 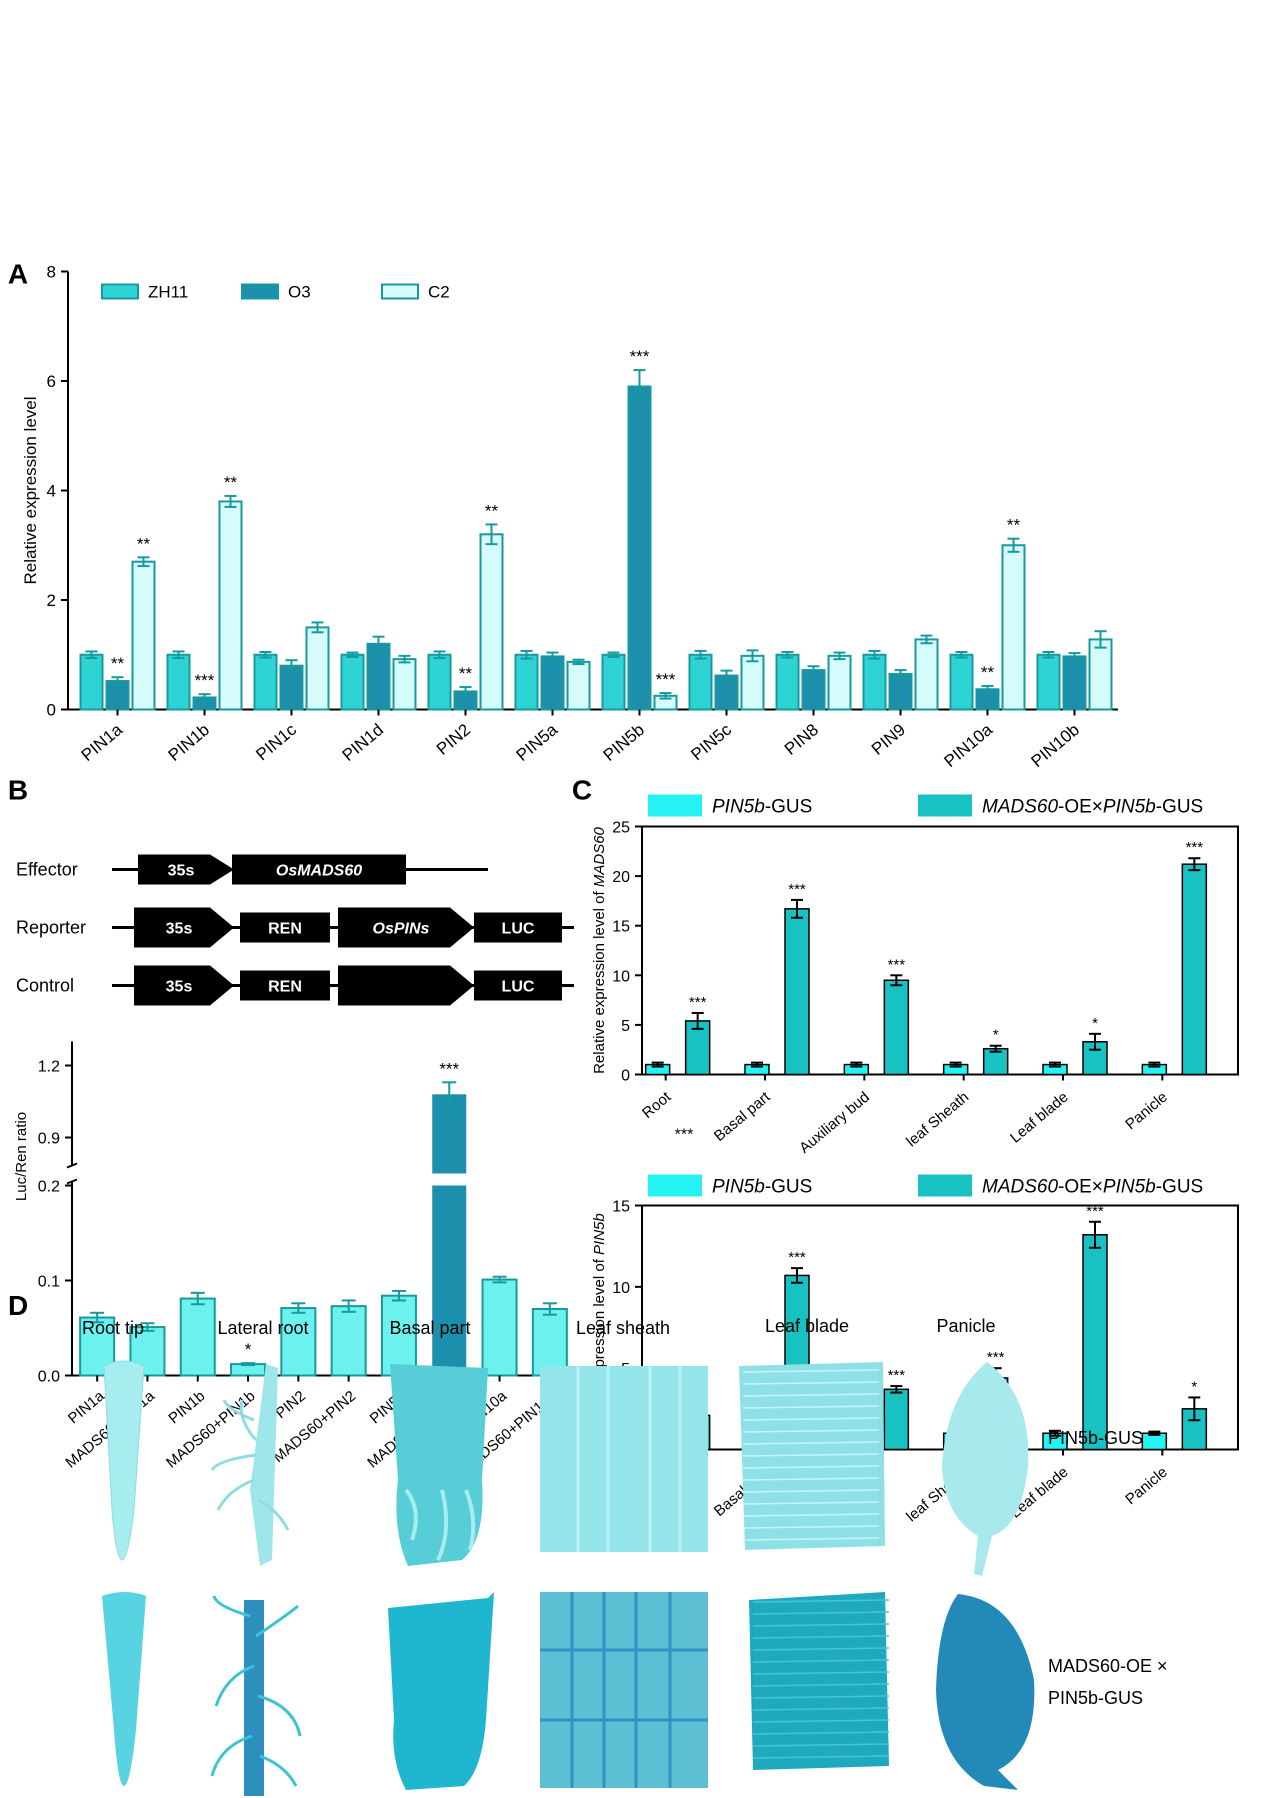 What do you see at coordinates (18, 274) in the screenshot?
I see `panel-letter-a: A` at bounding box center [18, 274].